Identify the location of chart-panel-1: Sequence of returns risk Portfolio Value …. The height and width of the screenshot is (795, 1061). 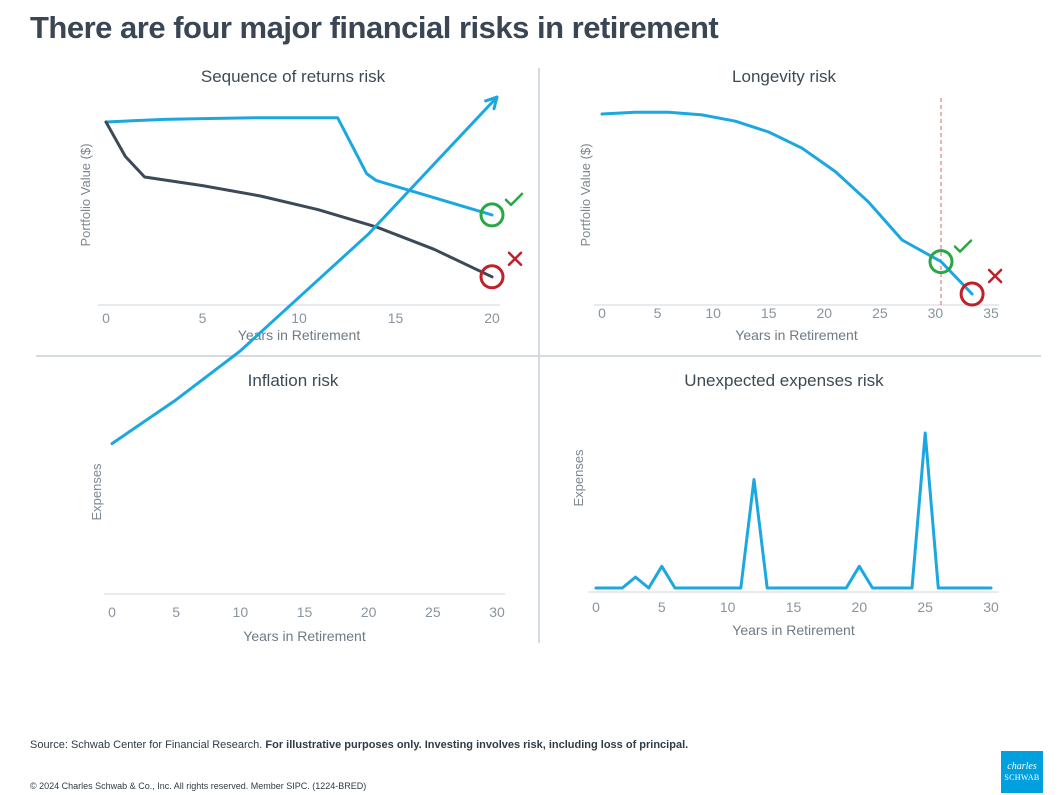
(301, 205).